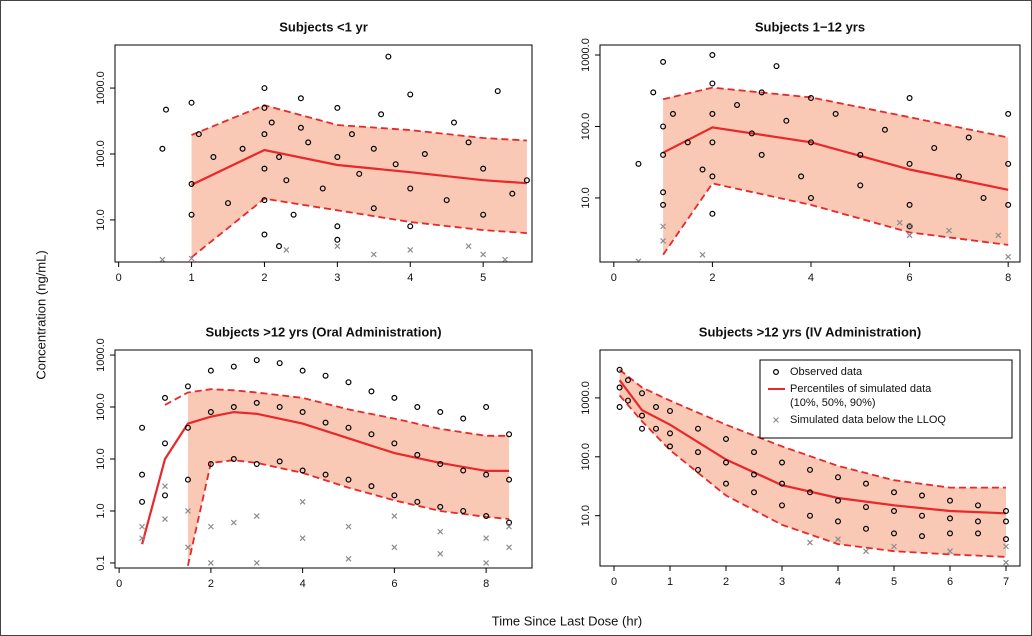 The height and width of the screenshot is (636, 1032). What do you see at coordinates (586, 457) in the screenshot?
I see `y-tick-label: 100.0` at bounding box center [586, 457].